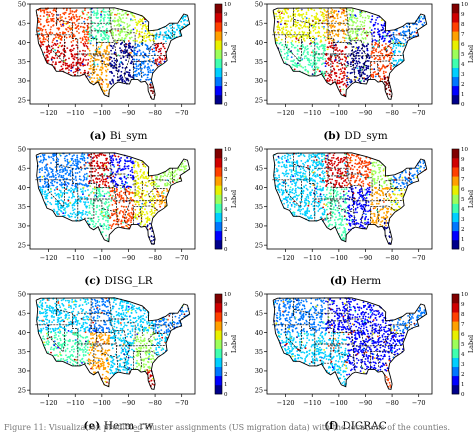 The height and width of the screenshot is (435, 474). Describe the element at coordinates (419, 113) in the screenshot. I see `x-tick-label: −70` at that location.